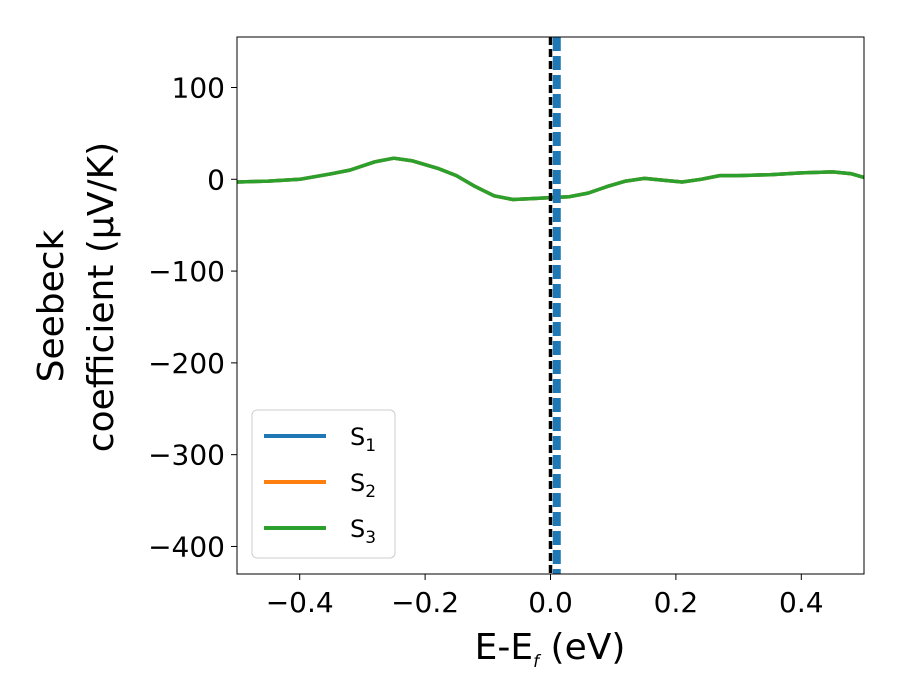 The width and height of the screenshot is (900, 700). I want to click on y-axis-label-line1: Seebeck, so click(51, 305).